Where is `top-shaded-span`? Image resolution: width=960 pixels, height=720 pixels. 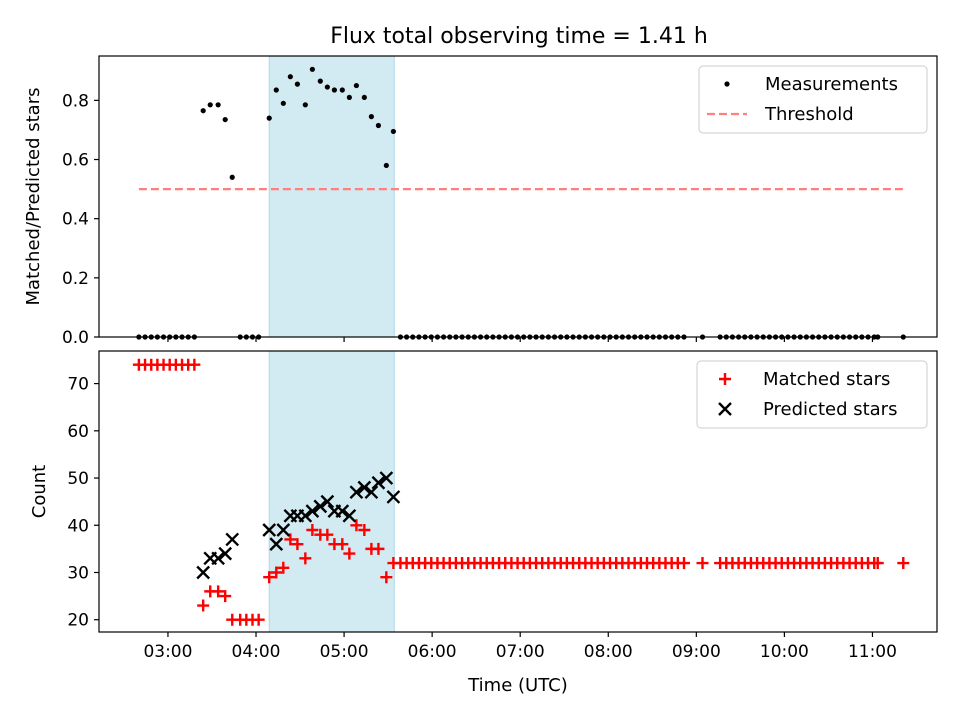 top-shaded-span is located at coordinates (331, 196).